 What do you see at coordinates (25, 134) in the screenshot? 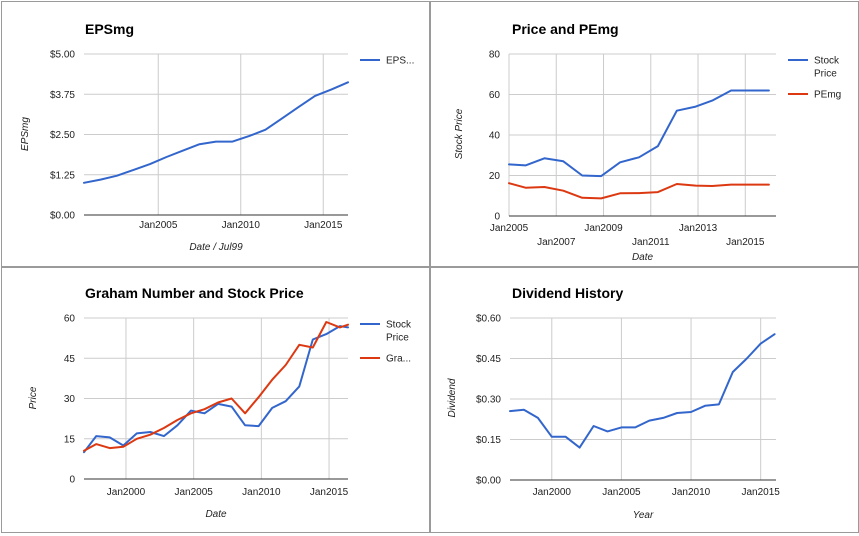
I see `y-axis-label: EPSmg` at bounding box center [25, 134].